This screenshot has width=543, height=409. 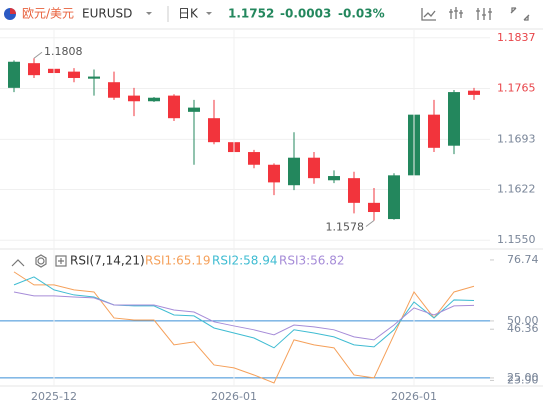 I want to click on max-pointer, so click(x=38, y=55).